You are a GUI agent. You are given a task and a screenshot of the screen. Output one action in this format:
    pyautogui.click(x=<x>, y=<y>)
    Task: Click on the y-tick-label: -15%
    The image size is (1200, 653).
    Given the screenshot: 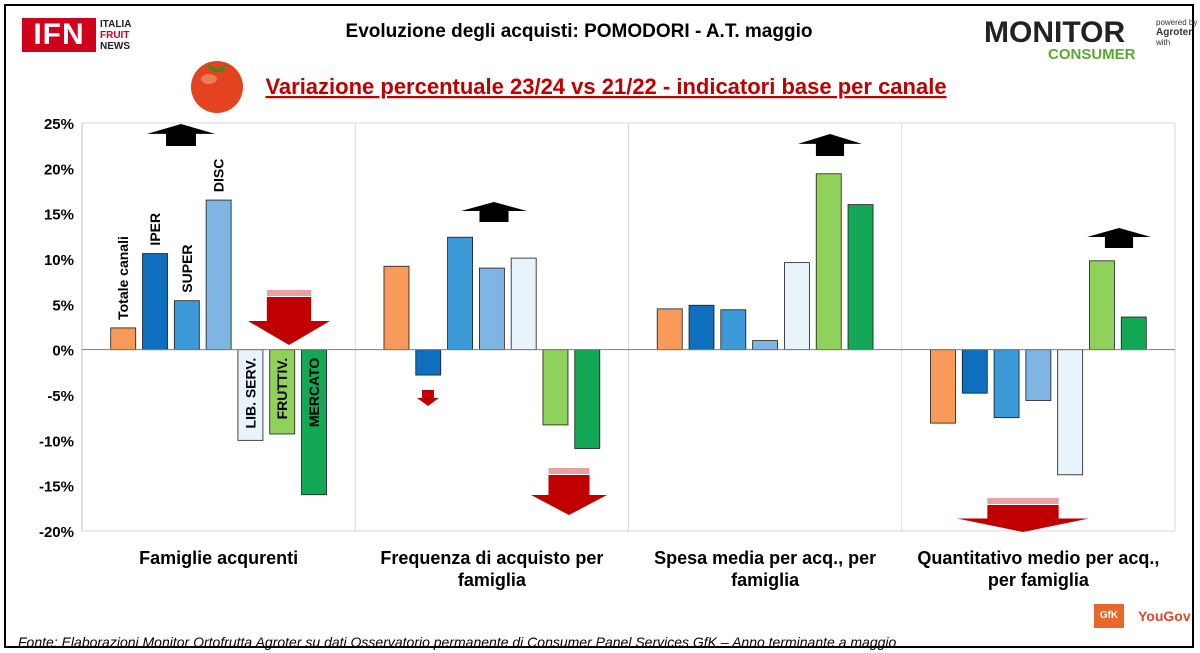 What is the action you would take?
    pyautogui.click(x=56, y=487)
    